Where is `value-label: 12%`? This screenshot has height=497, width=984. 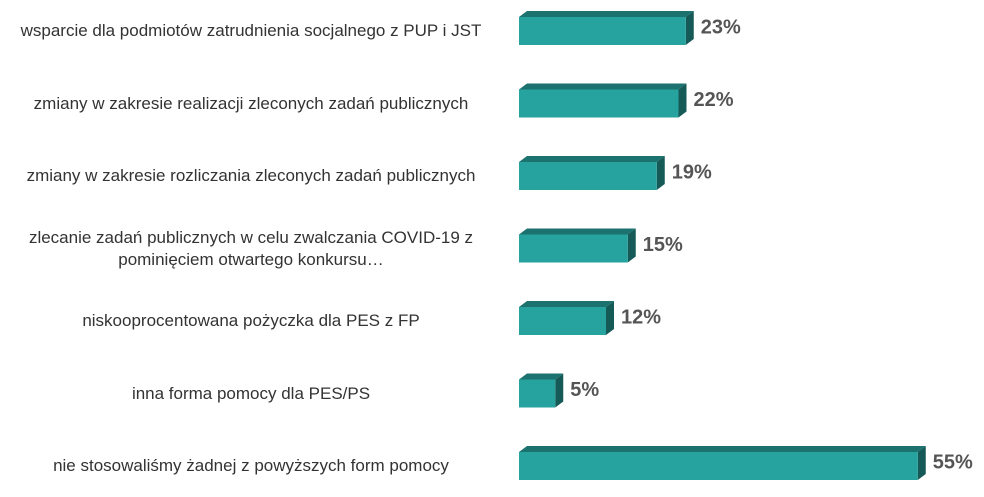
value-label: 12% is located at coordinates (641, 317).